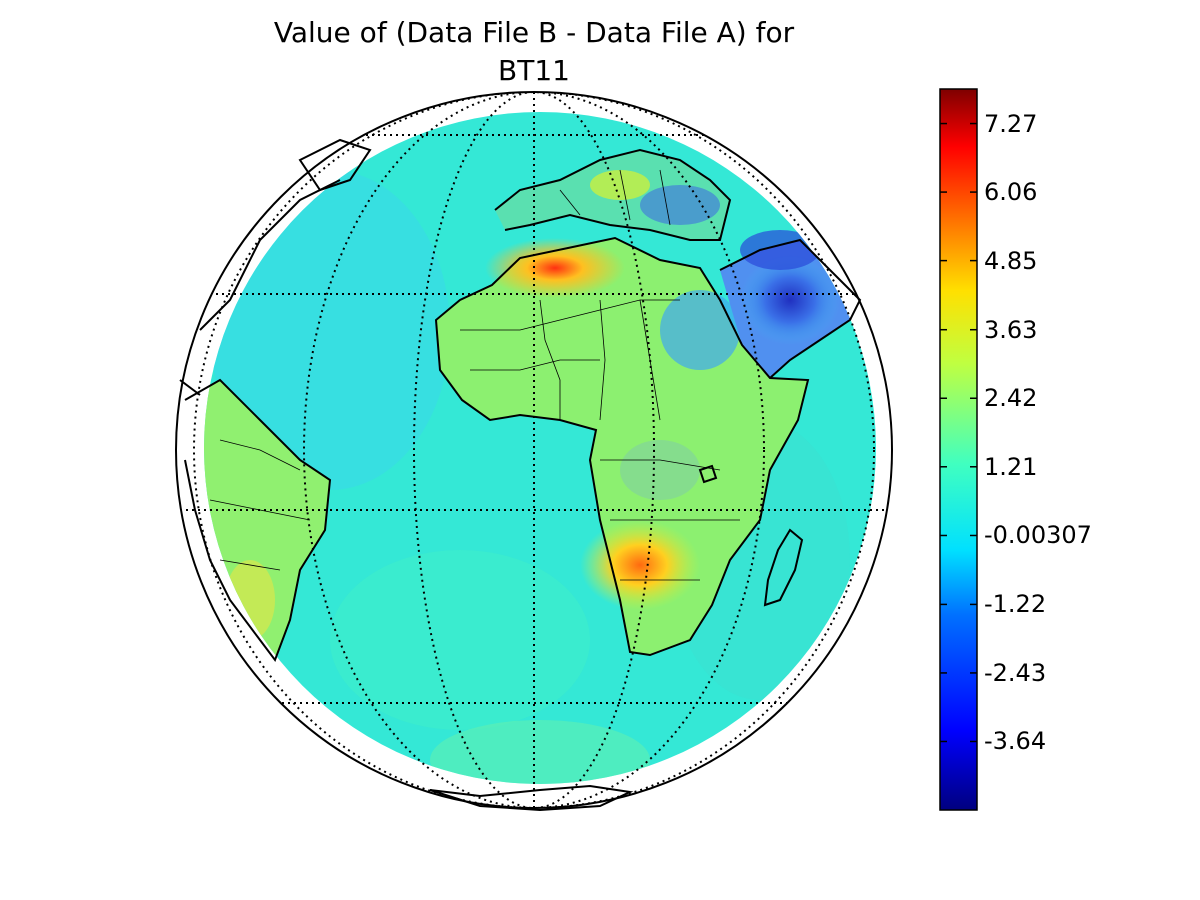 This screenshot has height=900, width=1200. I want to click on colorbar-tick-label: -3.64, so click(1015, 741).